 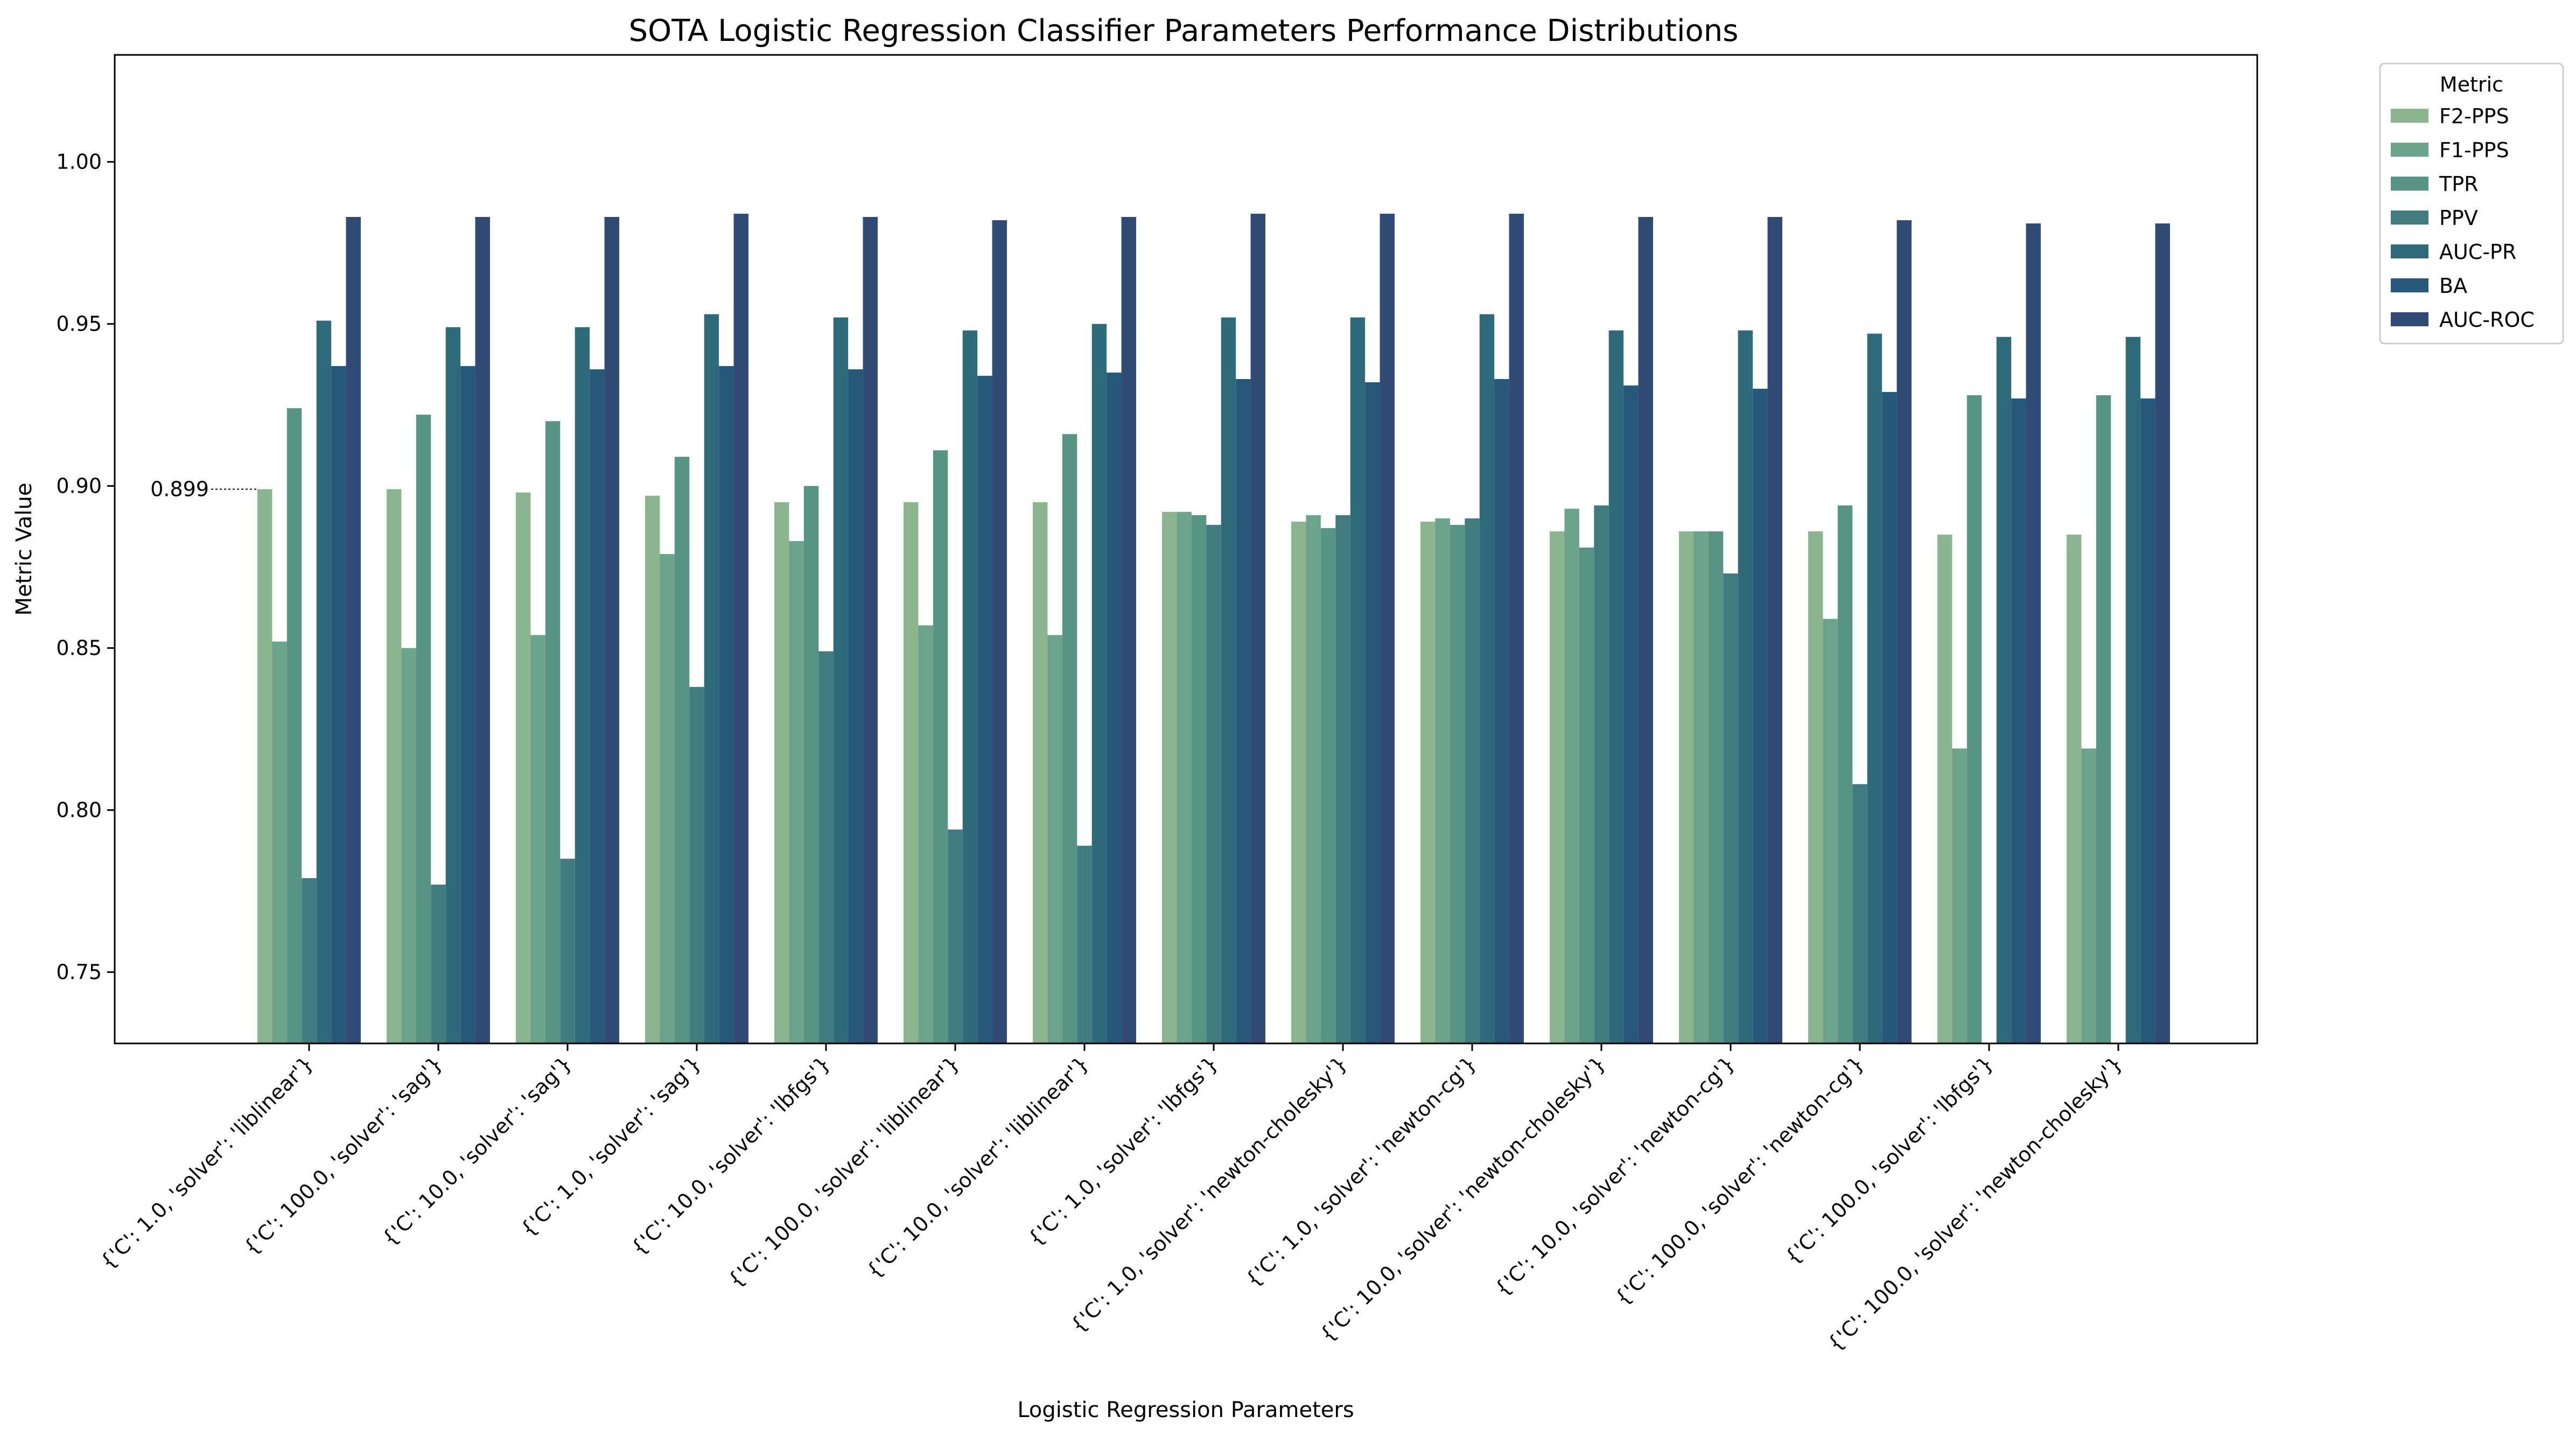 I want to click on annotation-layer: 0.899, so click(x=203, y=490).